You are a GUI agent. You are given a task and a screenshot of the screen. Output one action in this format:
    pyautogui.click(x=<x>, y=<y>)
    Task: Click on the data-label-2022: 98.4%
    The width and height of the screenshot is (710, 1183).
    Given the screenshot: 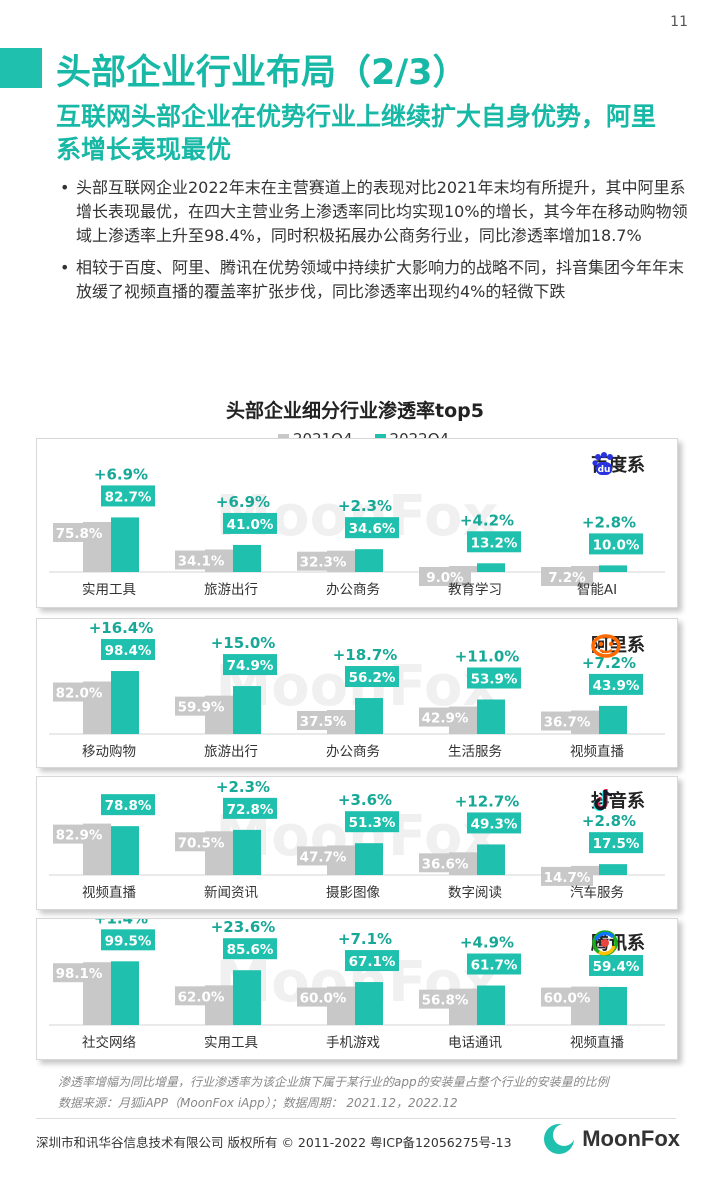 What is the action you would take?
    pyautogui.click(x=128, y=651)
    